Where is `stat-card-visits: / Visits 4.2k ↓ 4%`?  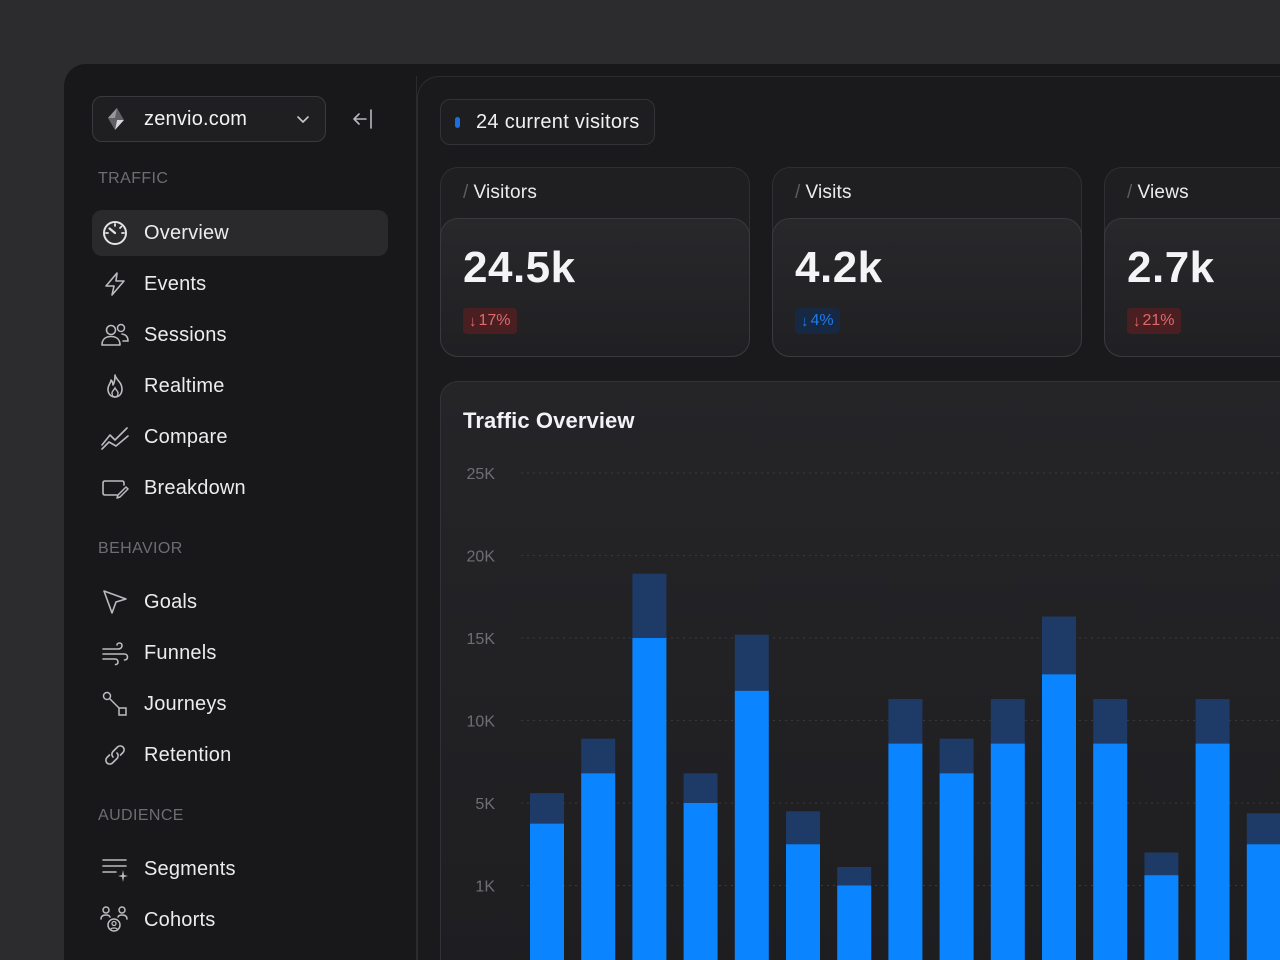
stat-card-visits: / Visits 4.2k ↓ 4% is located at coordinates (927, 262).